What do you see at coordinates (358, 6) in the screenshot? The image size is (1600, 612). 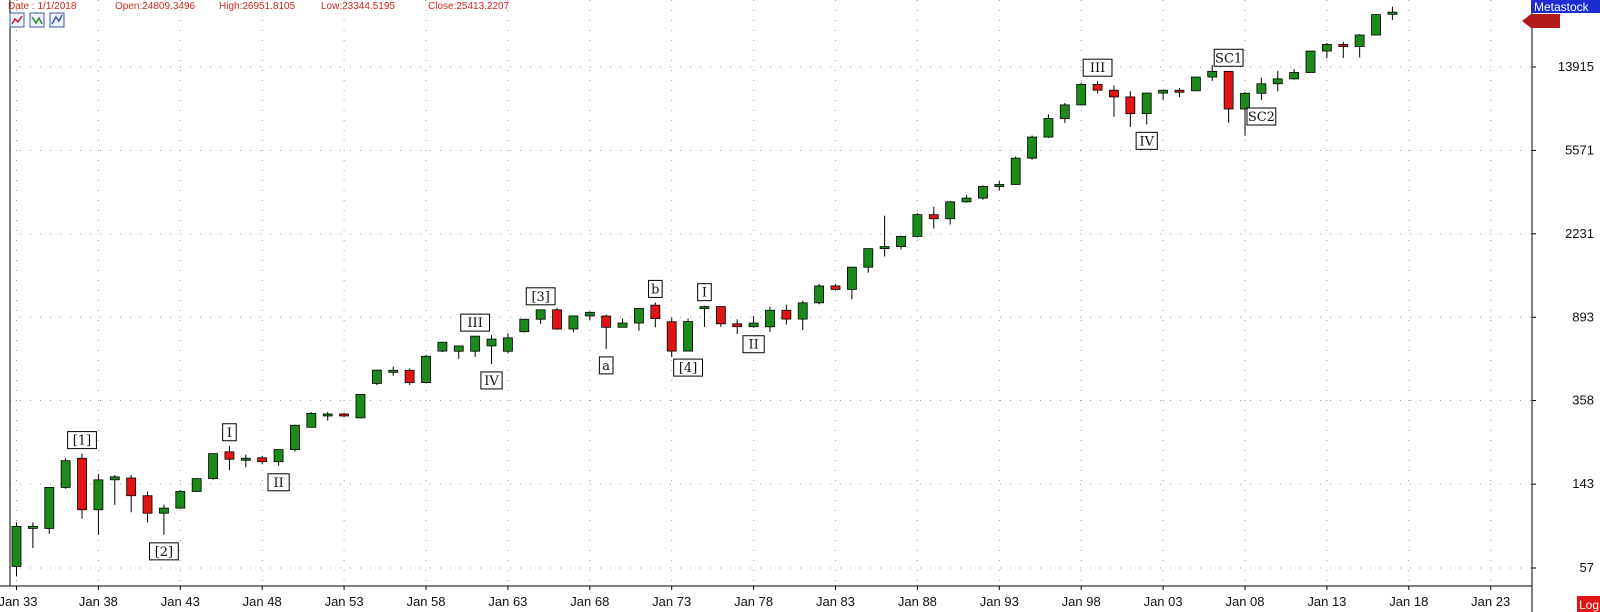 I see `header-low: Low:23344.5195` at bounding box center [358, 6].